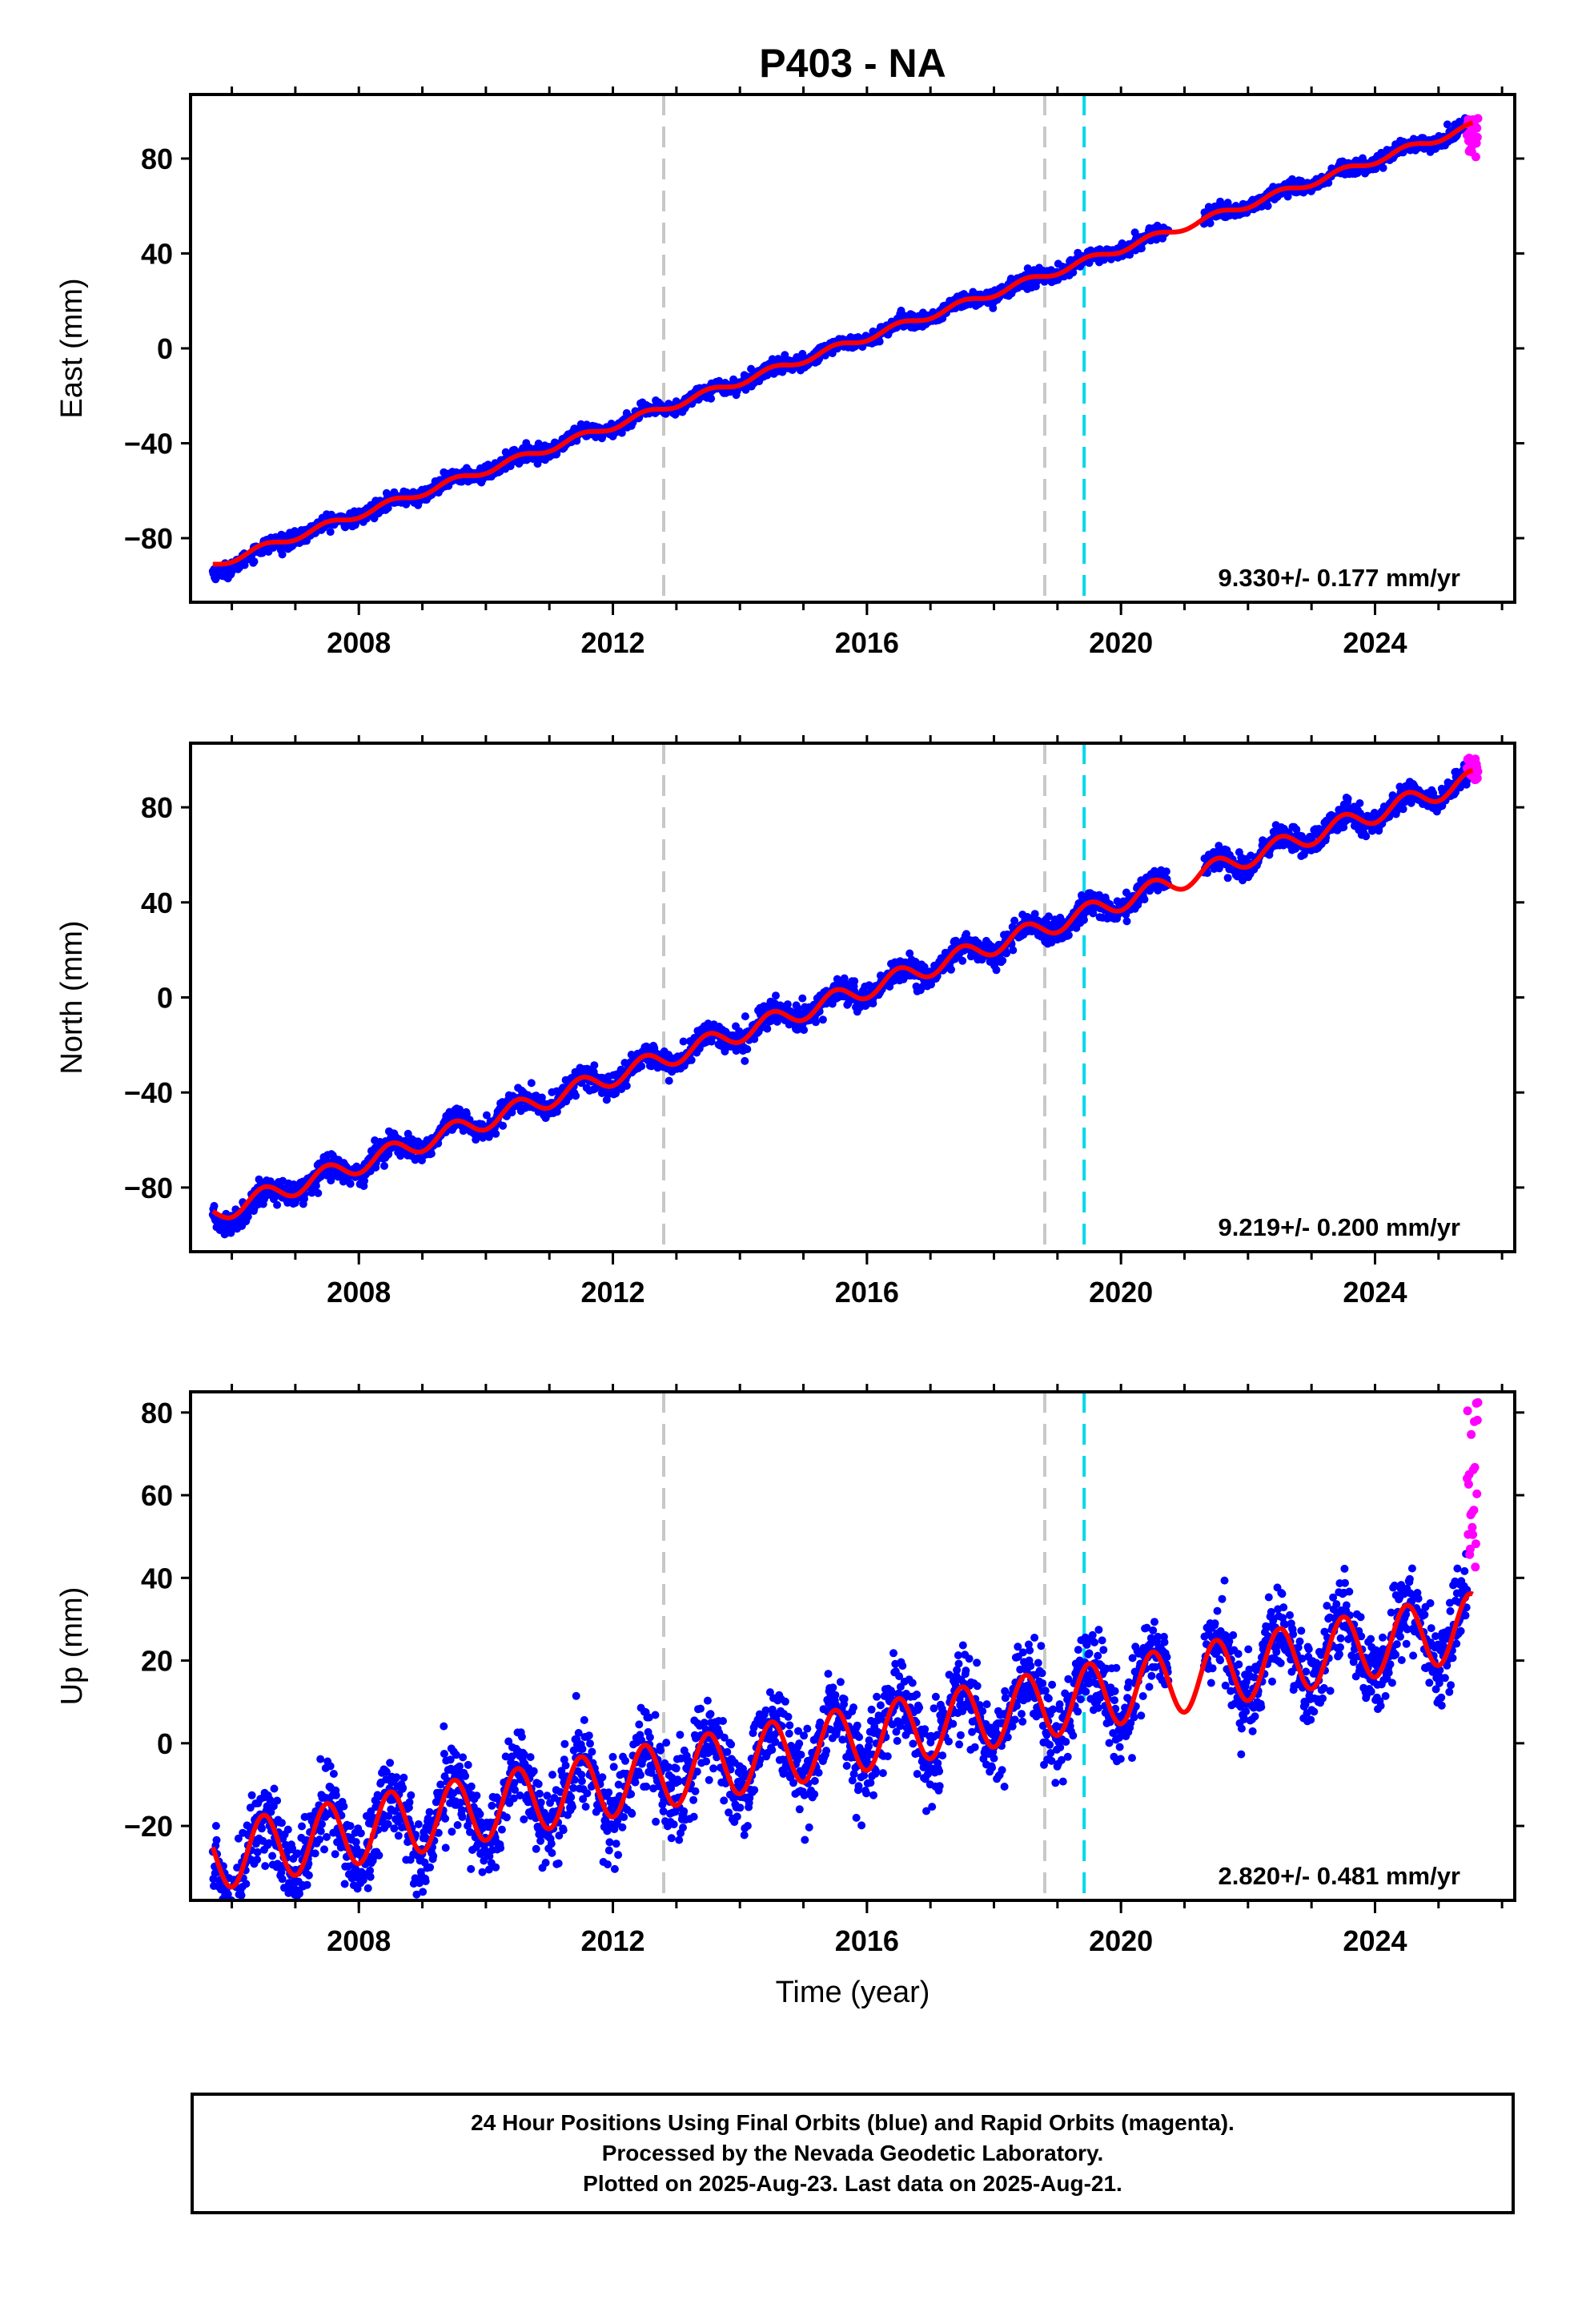 This screenshot has height=2324, width=1582. Describe the element at coordinates (853, 1992) in the screenshot. I see `x-axis-label: Time (year)` at that location.